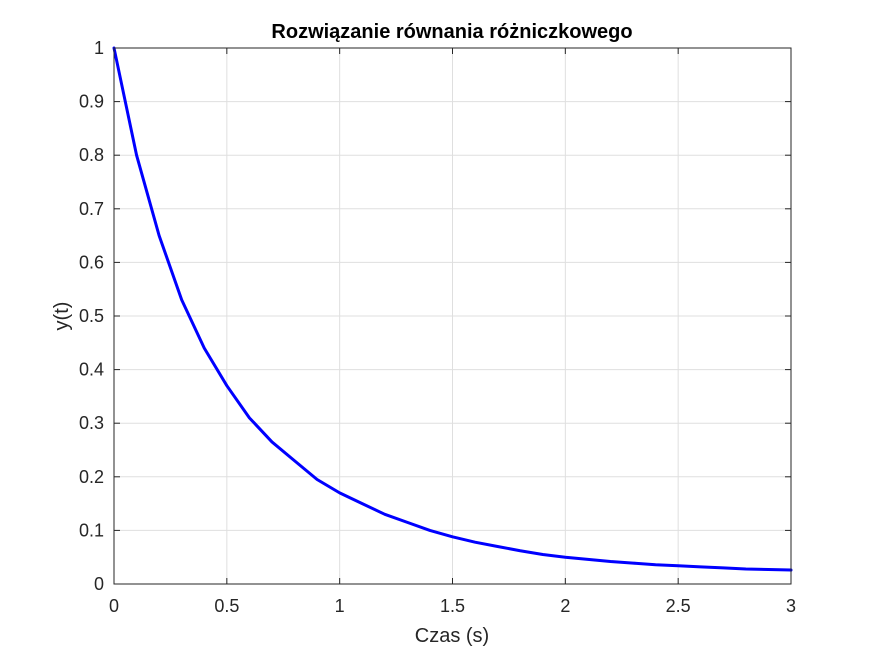  Describe the element at coordinates (791, 606) in the screenshot. I see `x-tick-label: 3` at that location.